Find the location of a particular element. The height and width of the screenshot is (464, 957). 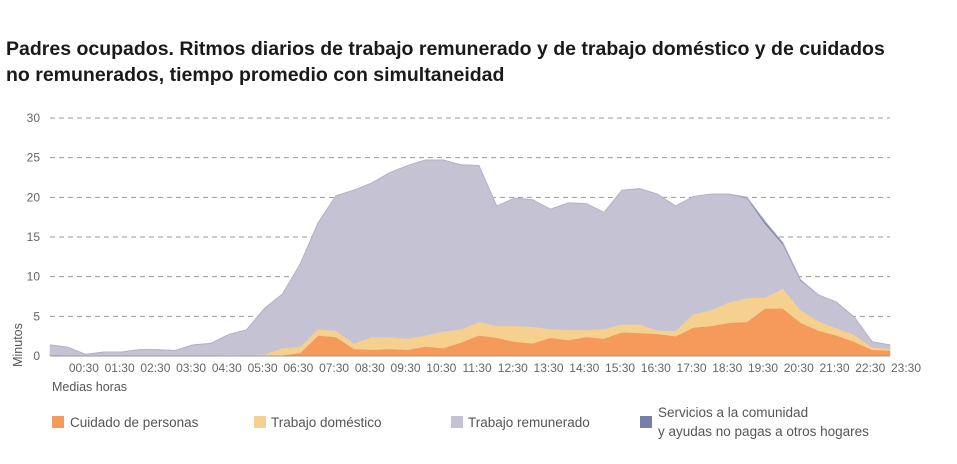

x-tick-label: 09:30 is located at coordinates (406, 368).